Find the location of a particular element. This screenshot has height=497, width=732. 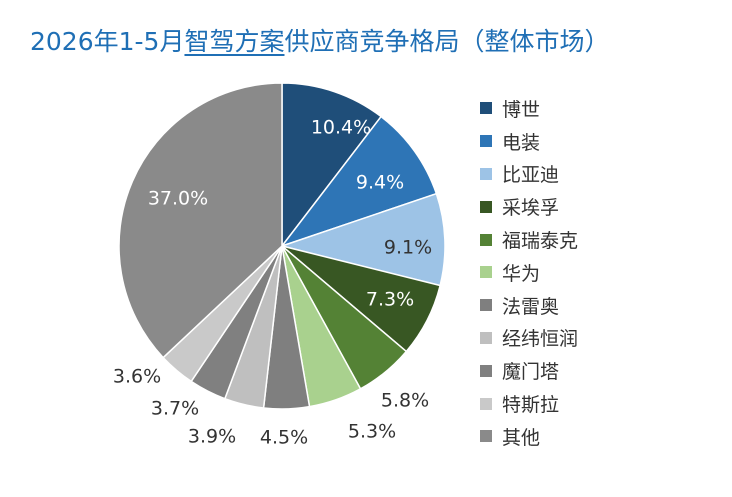

chart-title: 2026年1-5月智驾方案供应商竞争格局（整体市场） is located at coordinates (320, 40).